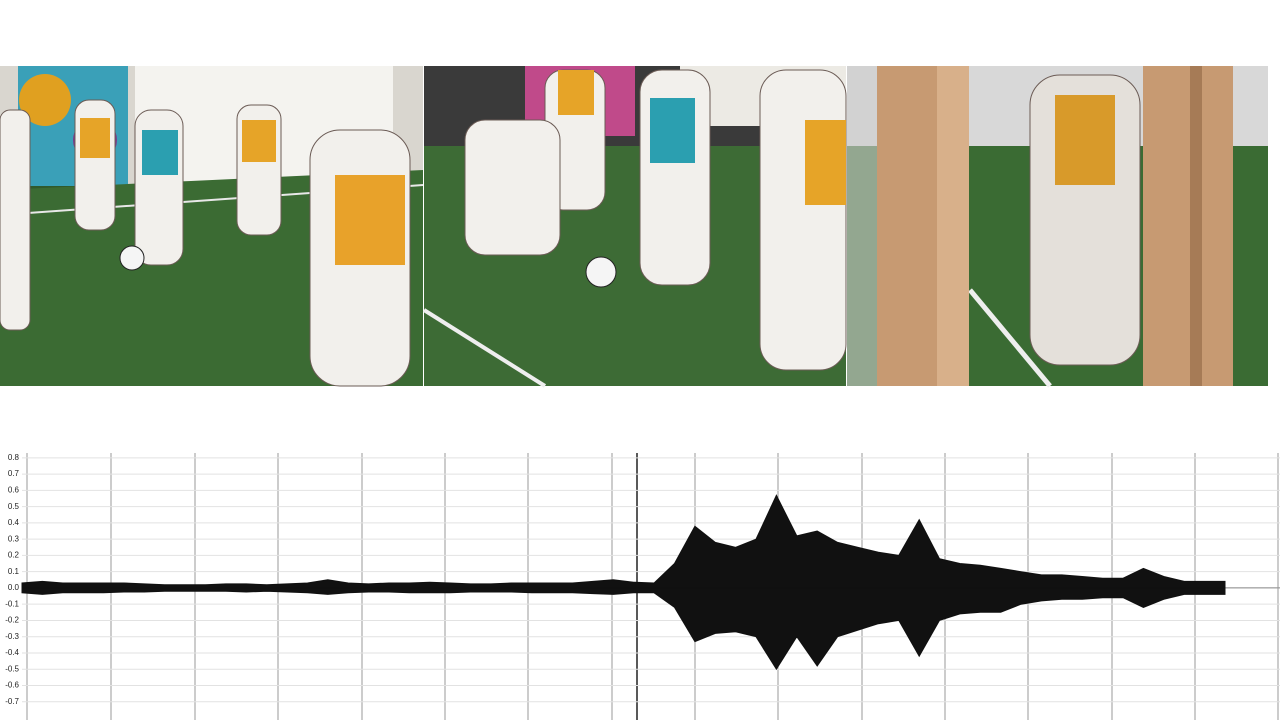 The width and height of the screenshot is (1280, 720). Describe the element at coordinates (14, 571) in the screenshot. I see `y-tick-label: 0.1` at that location.